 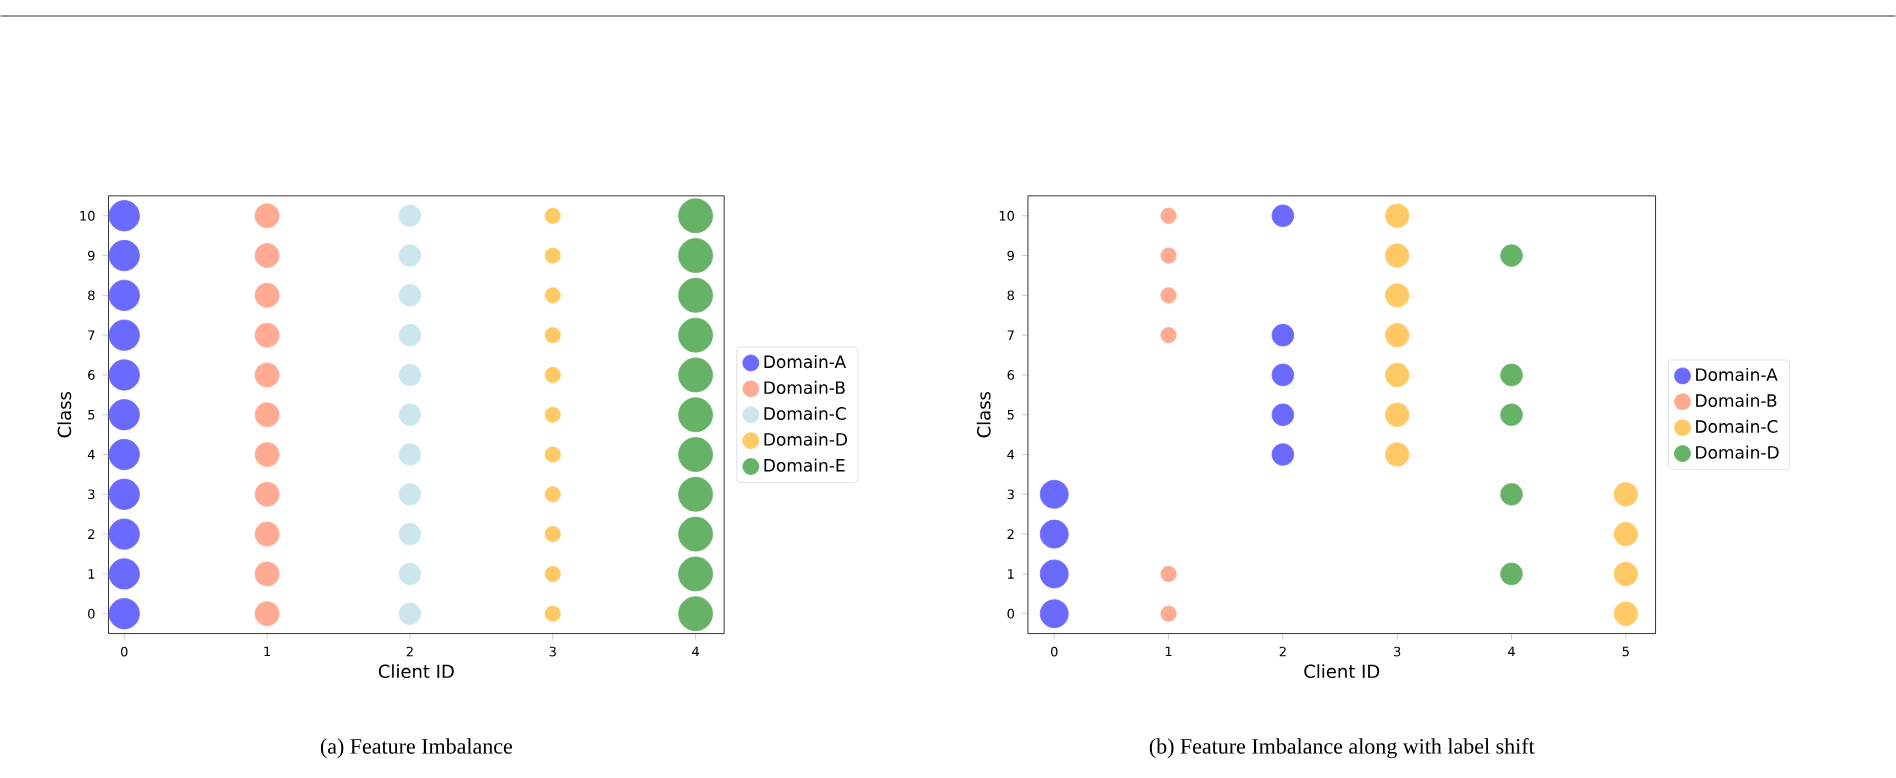 What do you see at coordinates (1342, 748) in the screenshot?
I see `text: (b) Feature Imbalance along with label shift` at bounding box center [1342, 748].